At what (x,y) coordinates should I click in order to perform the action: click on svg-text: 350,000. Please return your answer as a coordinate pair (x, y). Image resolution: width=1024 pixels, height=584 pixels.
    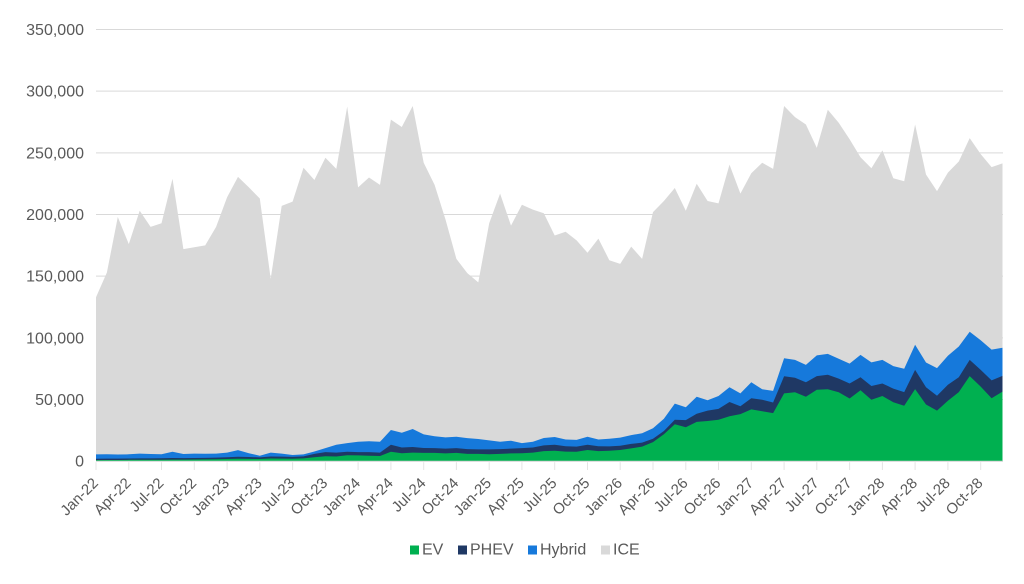
    Looking at the image, I should click on (55, 30).